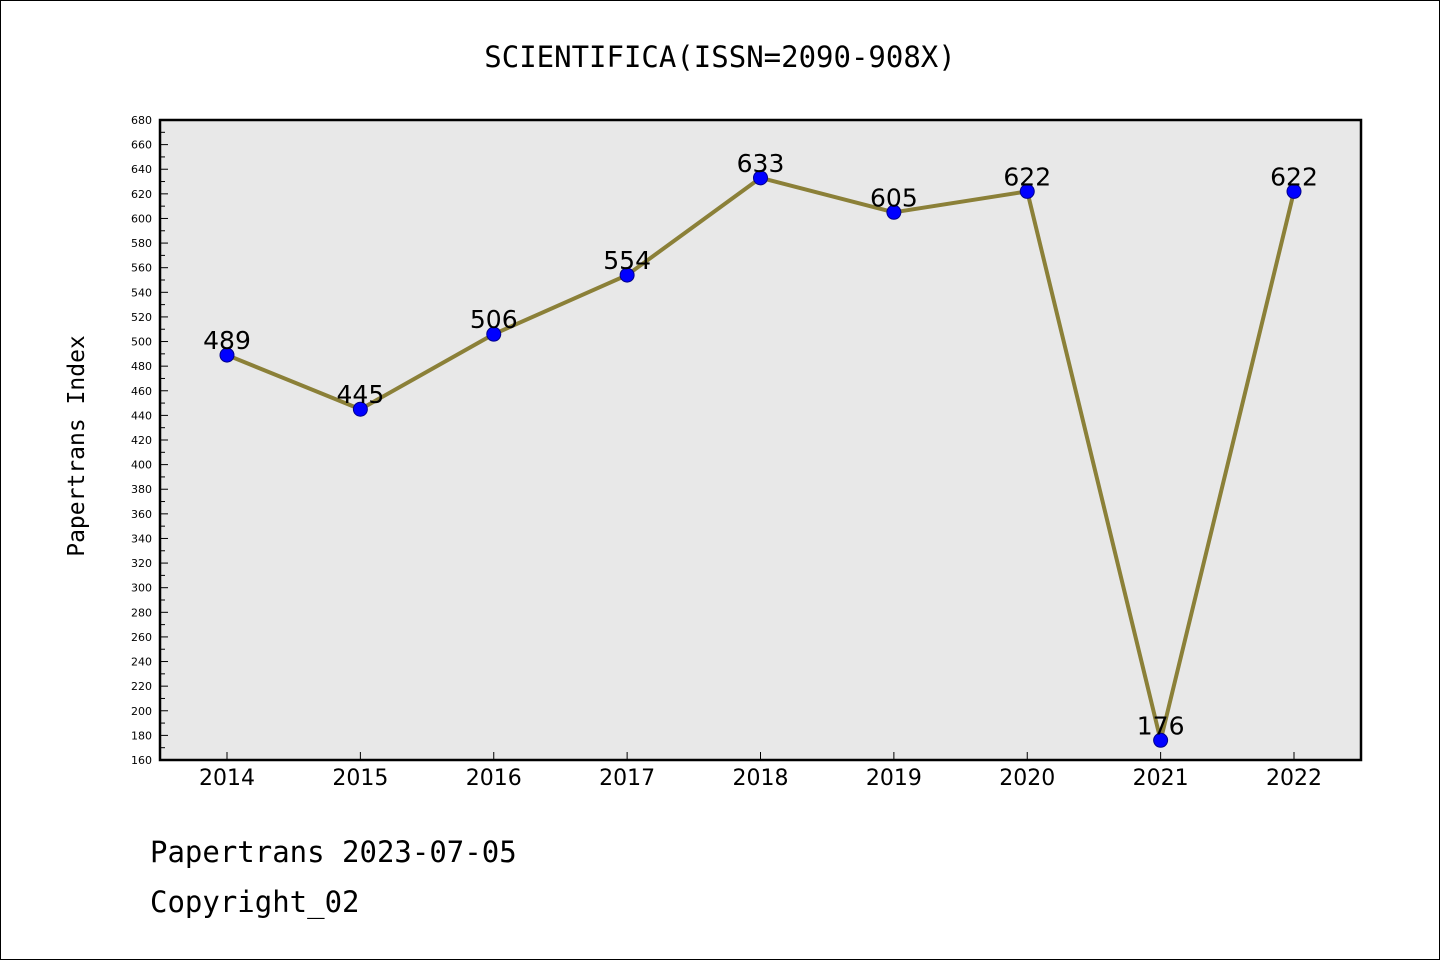  Describe the element at coordinates (627, 260) in the screenshot. I see `data-label: 554` at that location.